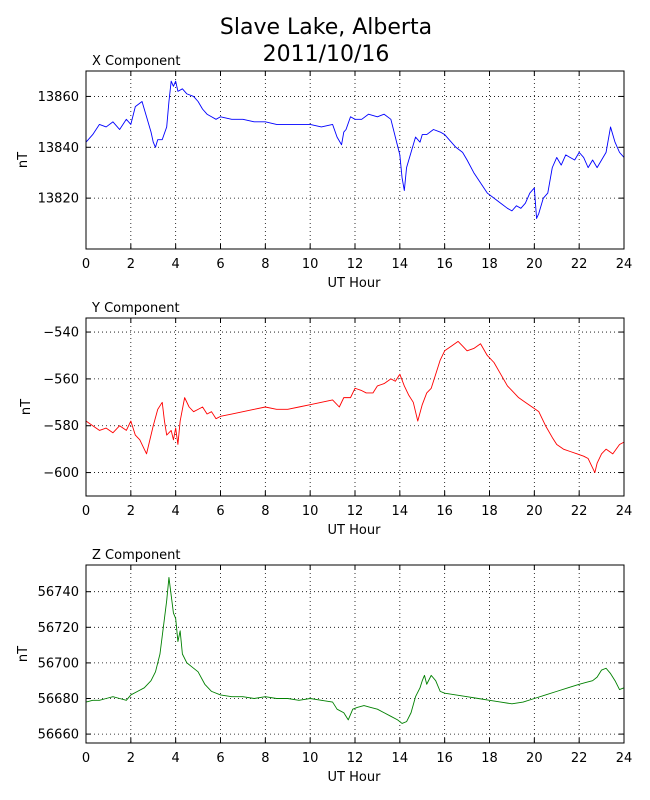 The width and height of the screenshot is (650, 800). I want to click on y-component-xlabel: UT Hour, so click(355, 530).